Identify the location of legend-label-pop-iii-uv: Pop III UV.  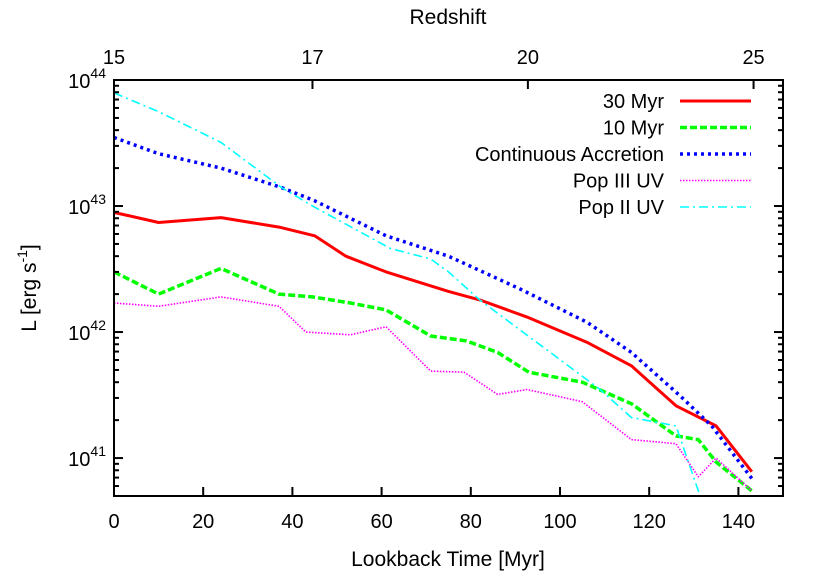
(619, 182).